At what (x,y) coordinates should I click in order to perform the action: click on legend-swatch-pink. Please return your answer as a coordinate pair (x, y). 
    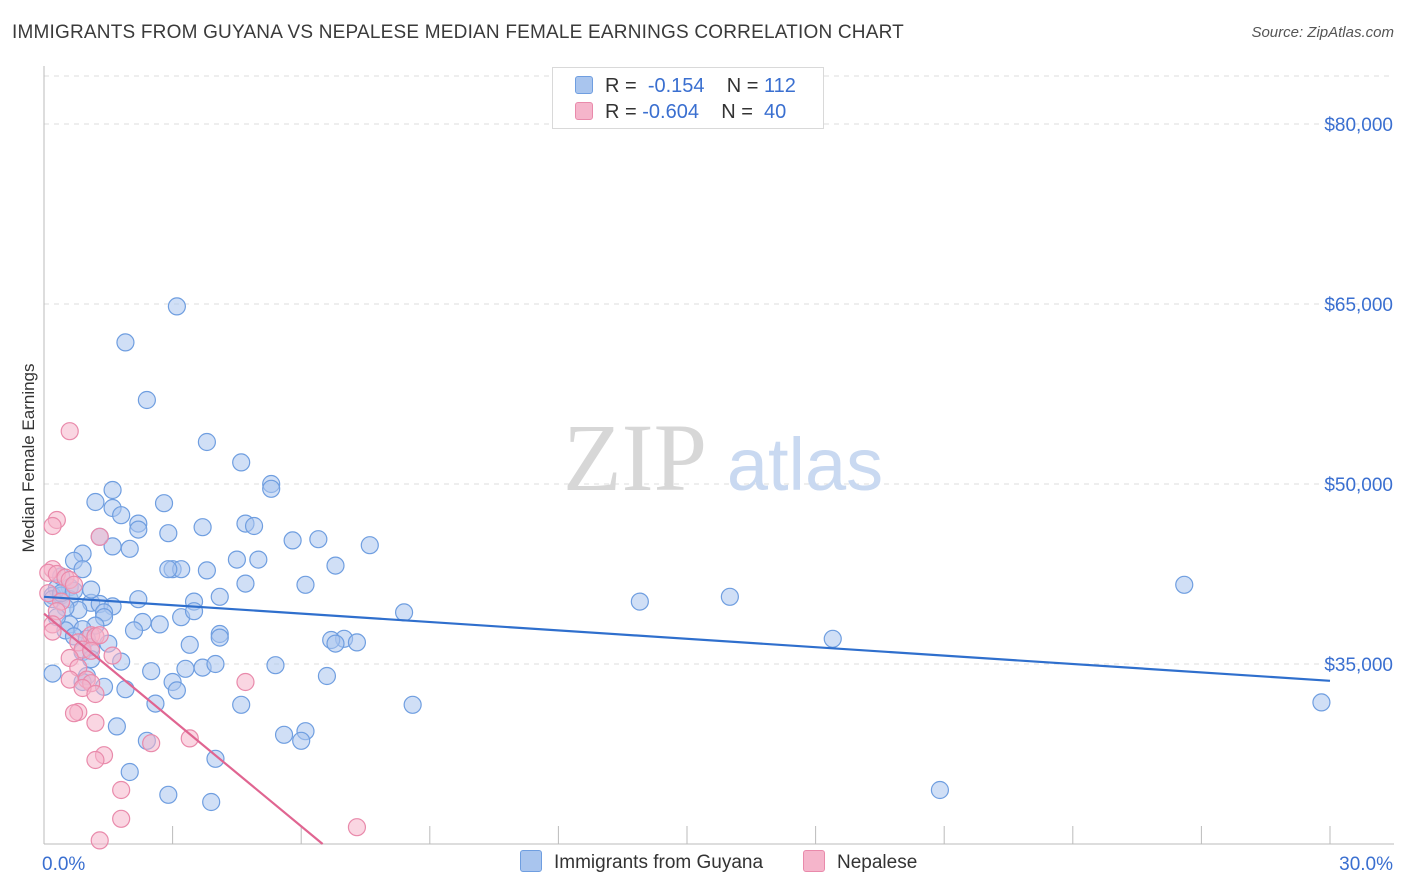
    Looking at the image, I should click on (814, 861).